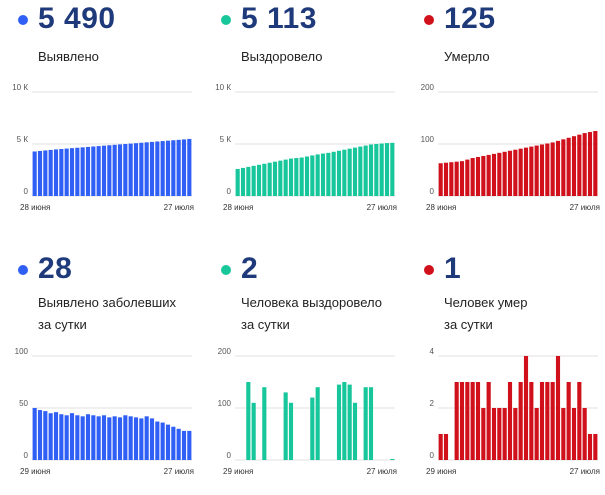 The height and width of the screenshot is (495, 605). Describe the element at coordinates (432, 351) in the screenshot. I see `y-tick-label: 4` at that location.